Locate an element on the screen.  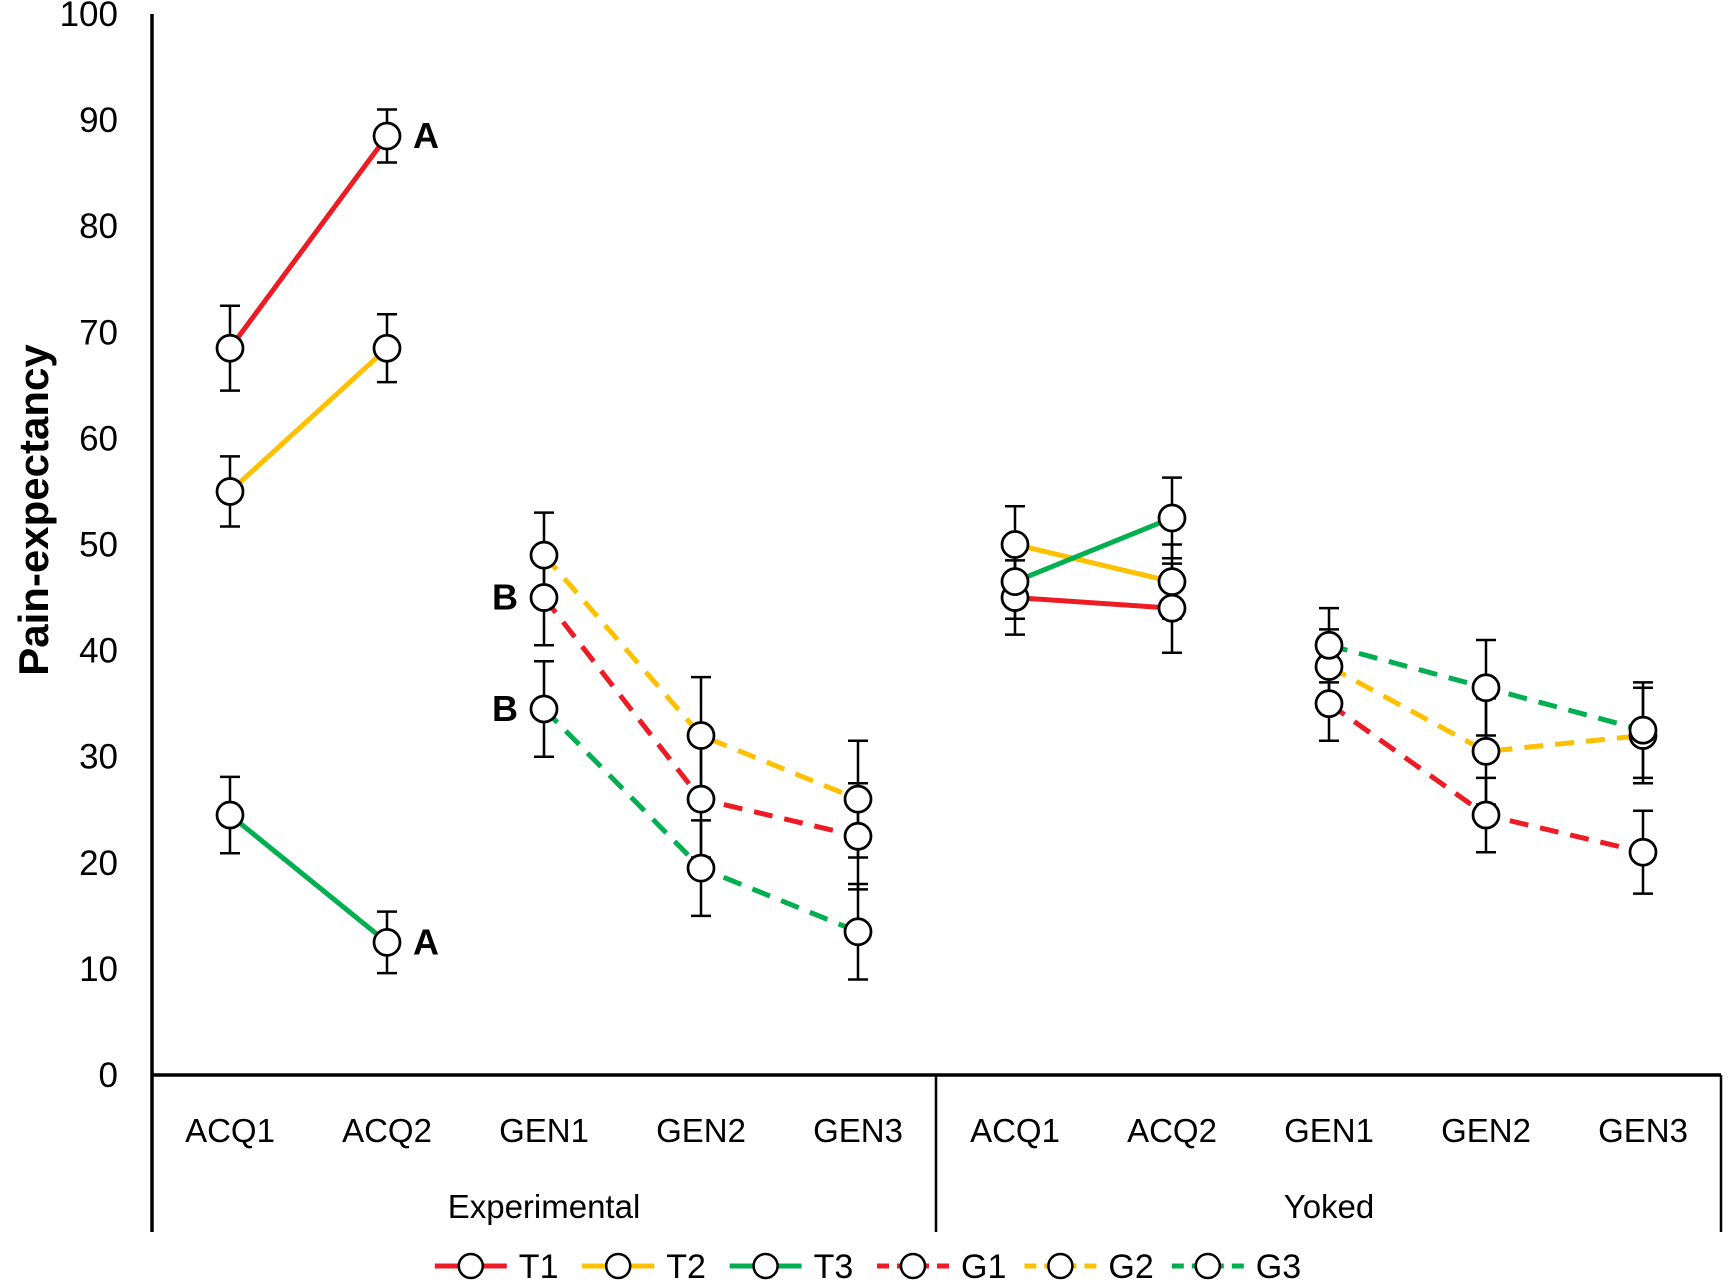
legend-marker-T3 is located at coordinates (765, 1266).